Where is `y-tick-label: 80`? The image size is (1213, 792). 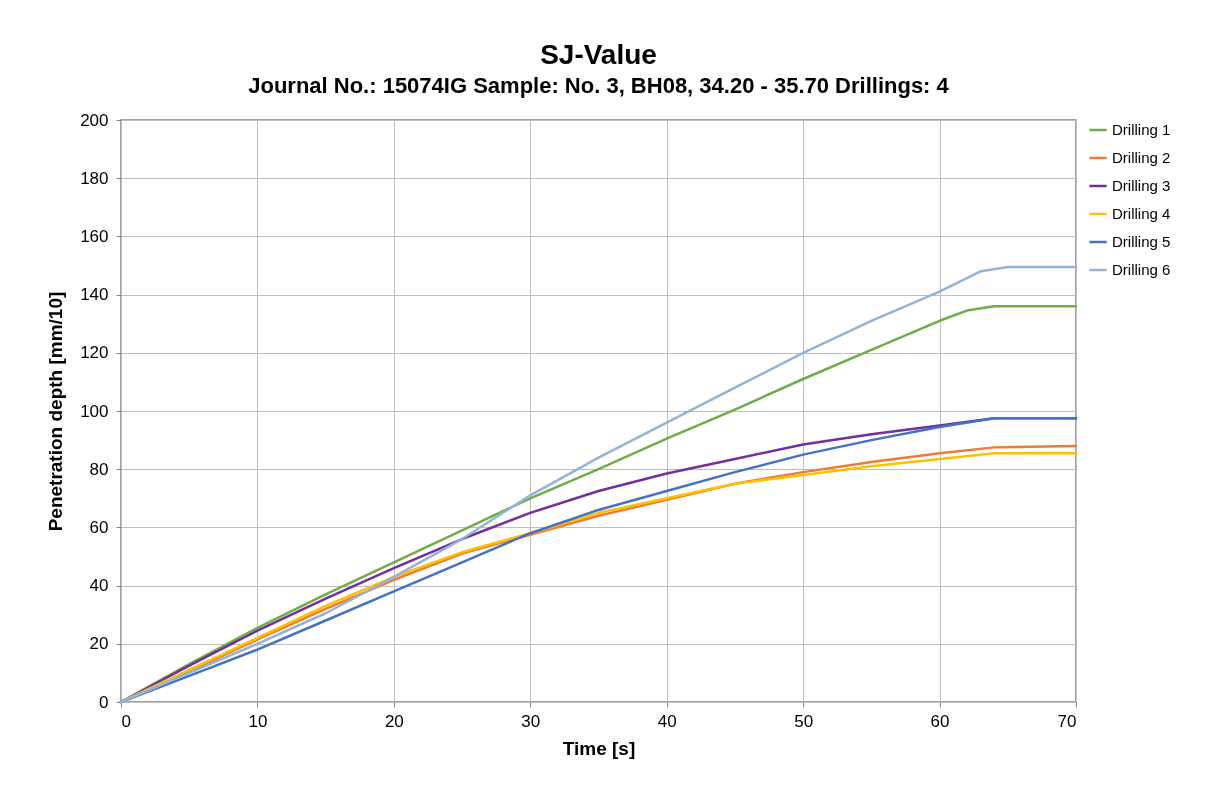 y-tick-label: 80 is located at coordinates (99, 469).